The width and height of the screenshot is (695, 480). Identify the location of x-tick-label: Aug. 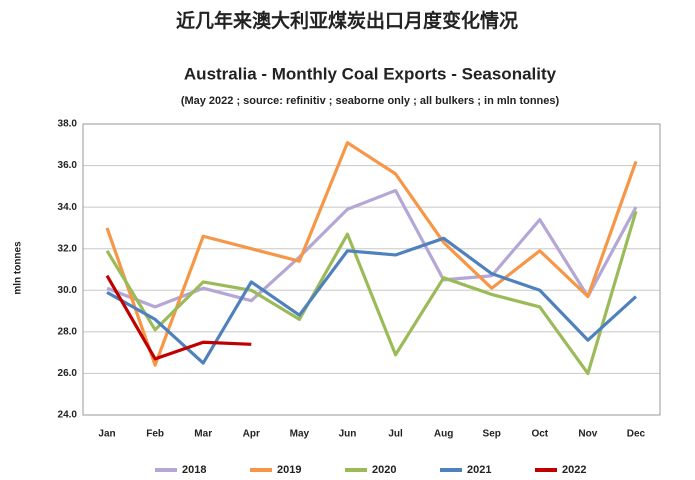
(443, 434).